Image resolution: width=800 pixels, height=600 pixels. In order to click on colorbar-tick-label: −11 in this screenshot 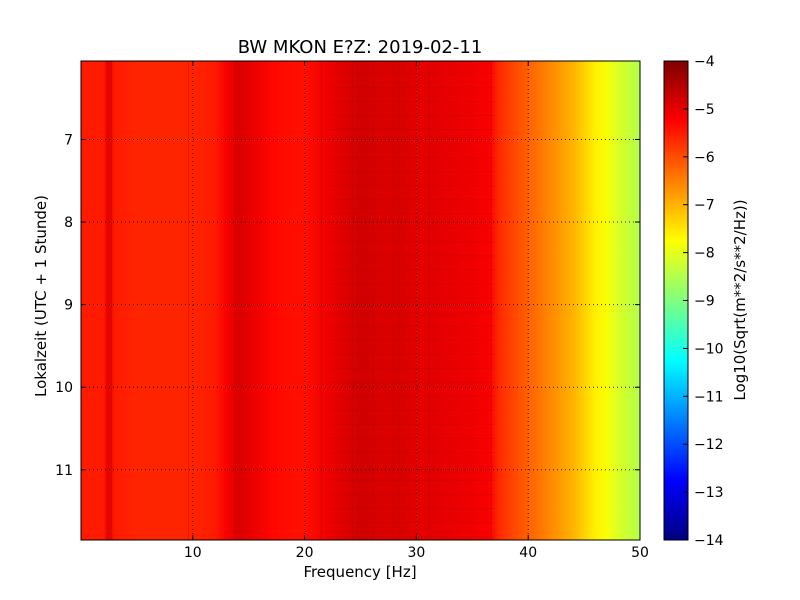, I will do `click(709, 397)`.